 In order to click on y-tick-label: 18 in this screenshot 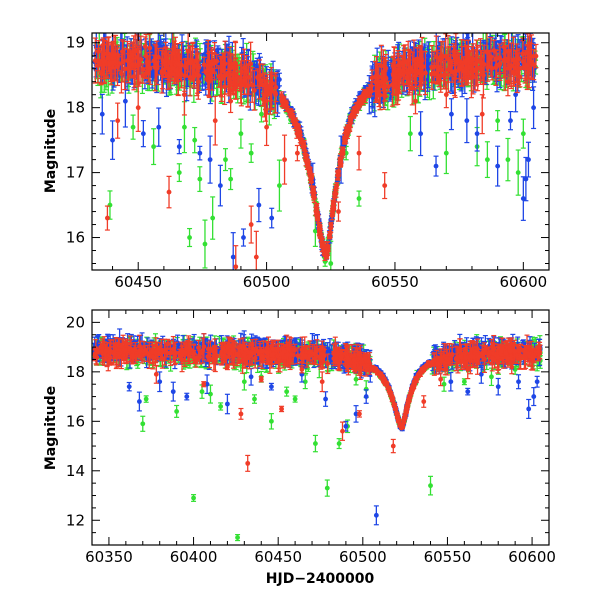, I will do `click(75, 372)`.